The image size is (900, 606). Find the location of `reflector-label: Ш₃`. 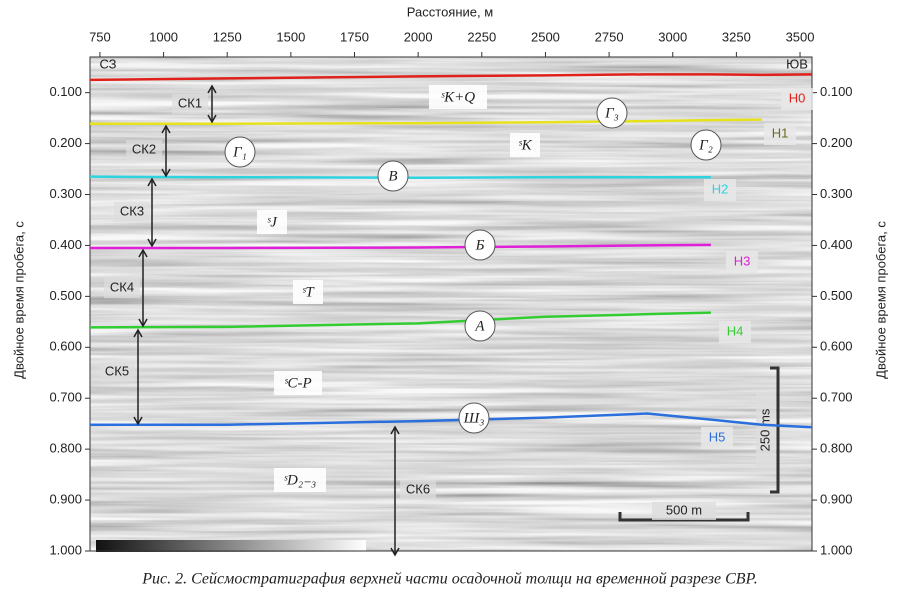

reflector-label: Ш₃ is located at coordinates (474, 418).